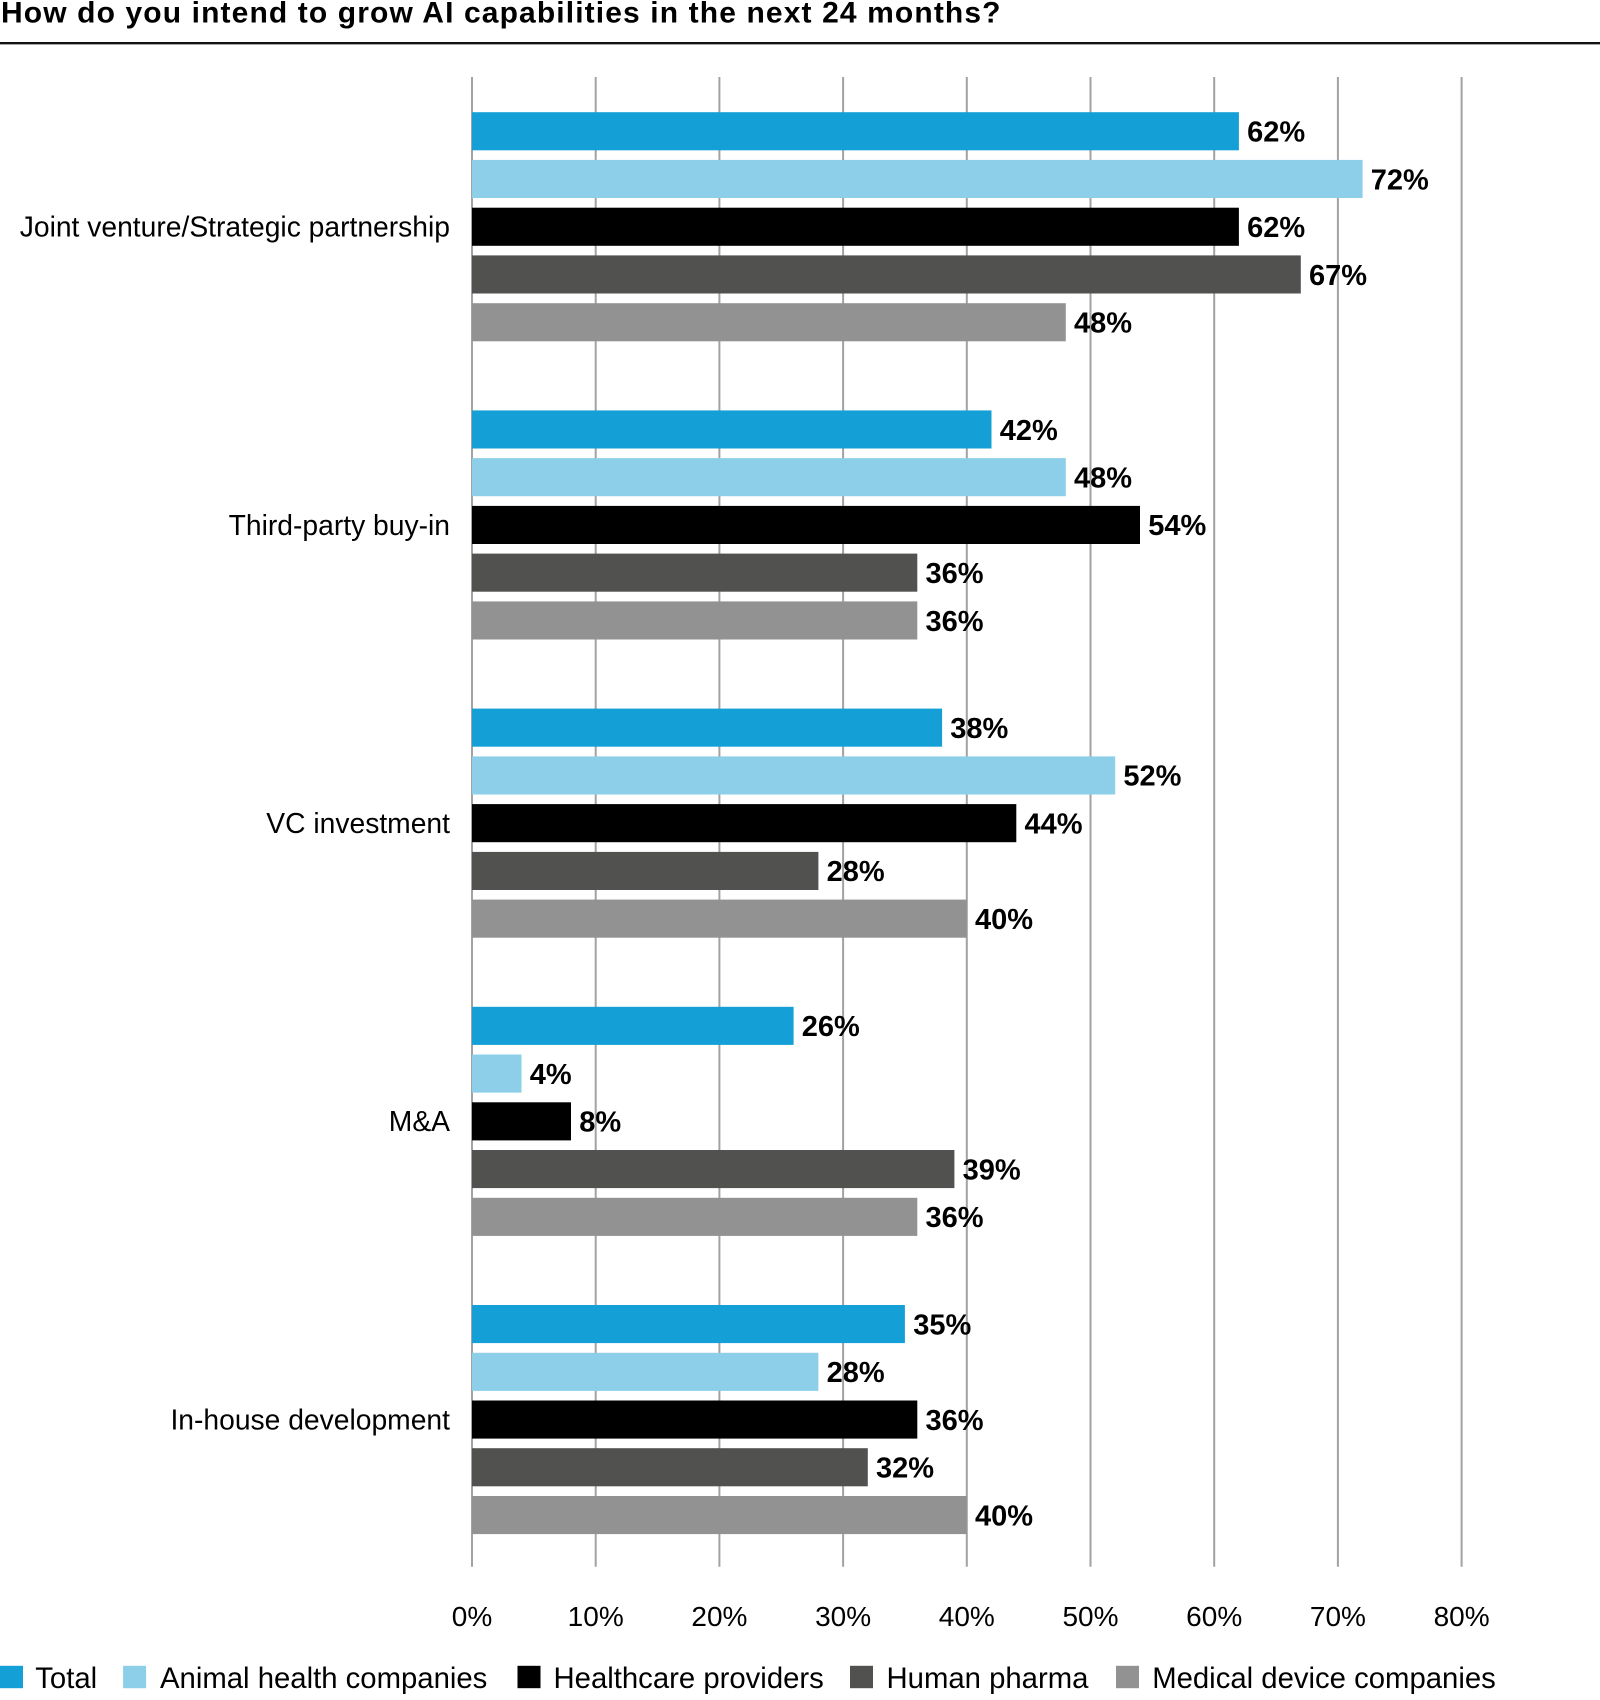 Image resolution: width=1600 pixels, height=1700 pixels. Describe the element at coordinates (596, 1616) in the screenshot. I see `svg-text: 10%` at that location.